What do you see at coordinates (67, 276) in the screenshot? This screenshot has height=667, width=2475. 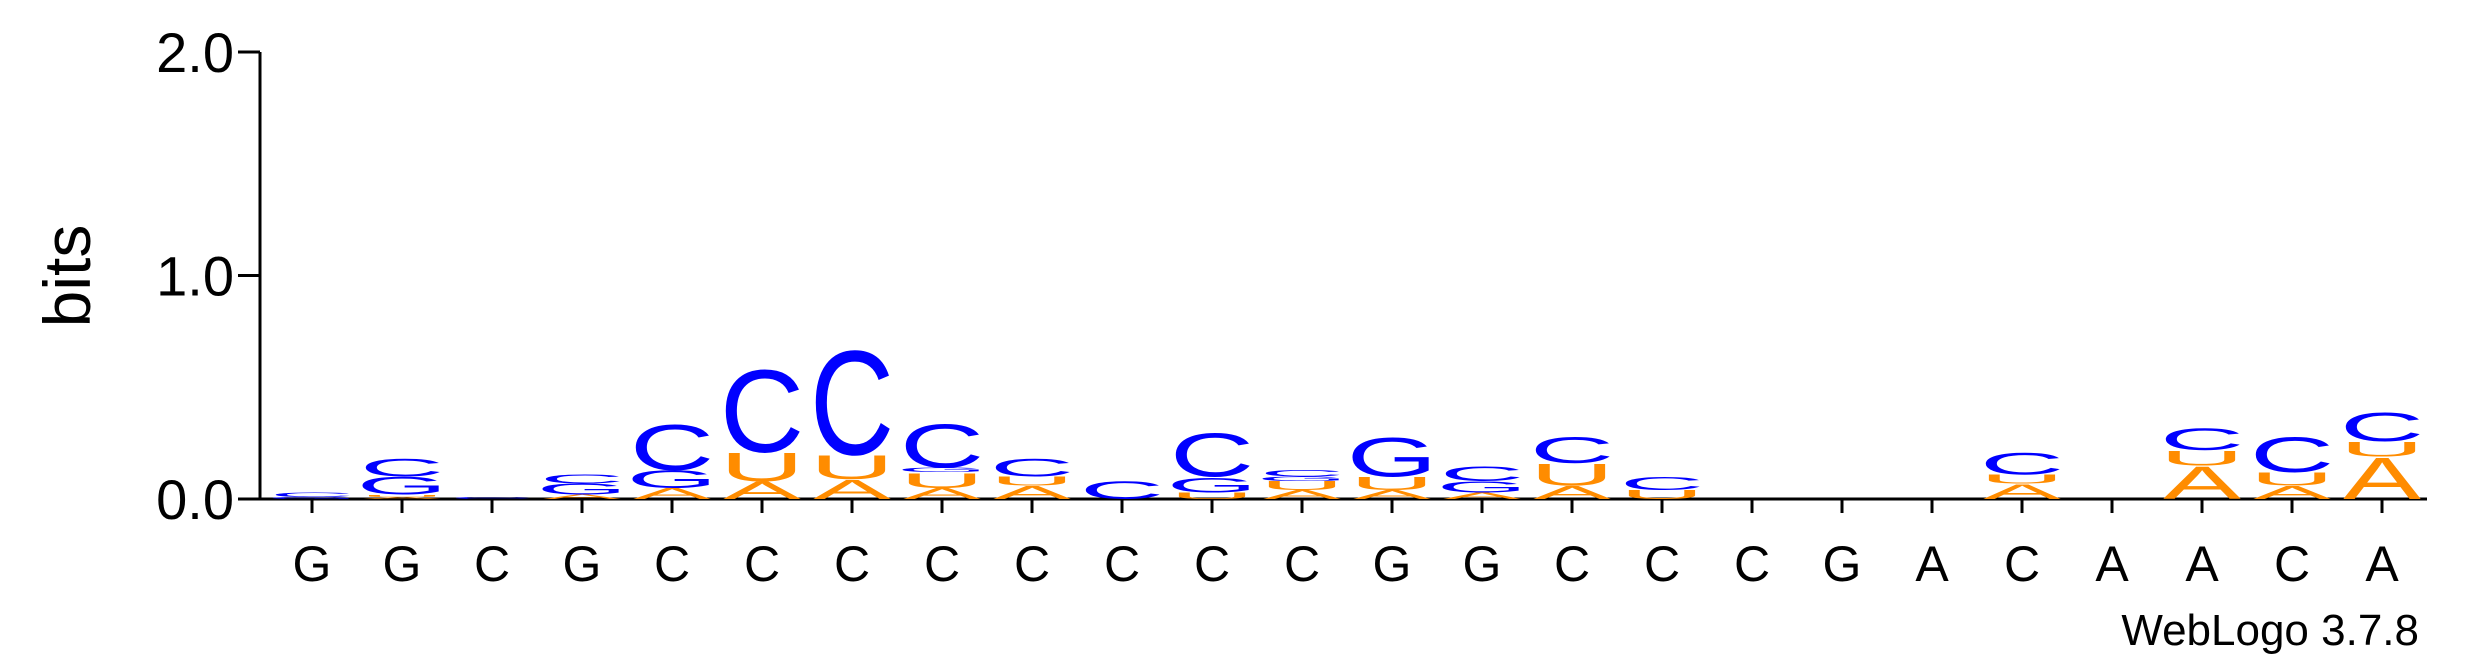 I see `y-axis-label: bits` at bounding box center [67, 276].